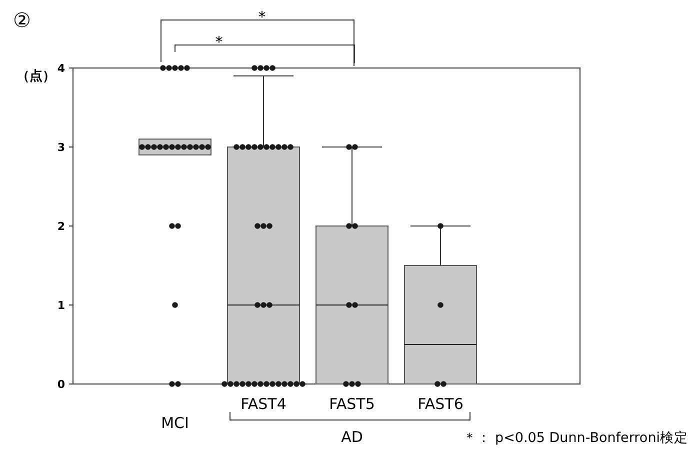 This screenshot has width=691, height=450. Describe the element at coordinates (352, 404) in the screenshot. I see `x-tick-label: FAST5` at that location.